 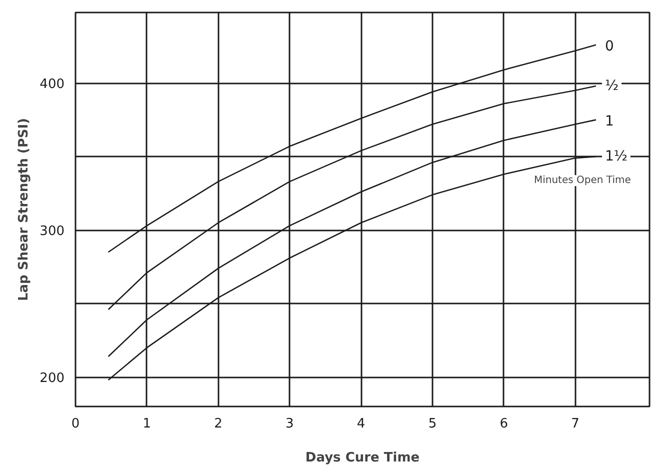 What do you see at coordinates (611, 86) in the screenshot?
I see `series-label: ½` at bounding box center [611, 86].